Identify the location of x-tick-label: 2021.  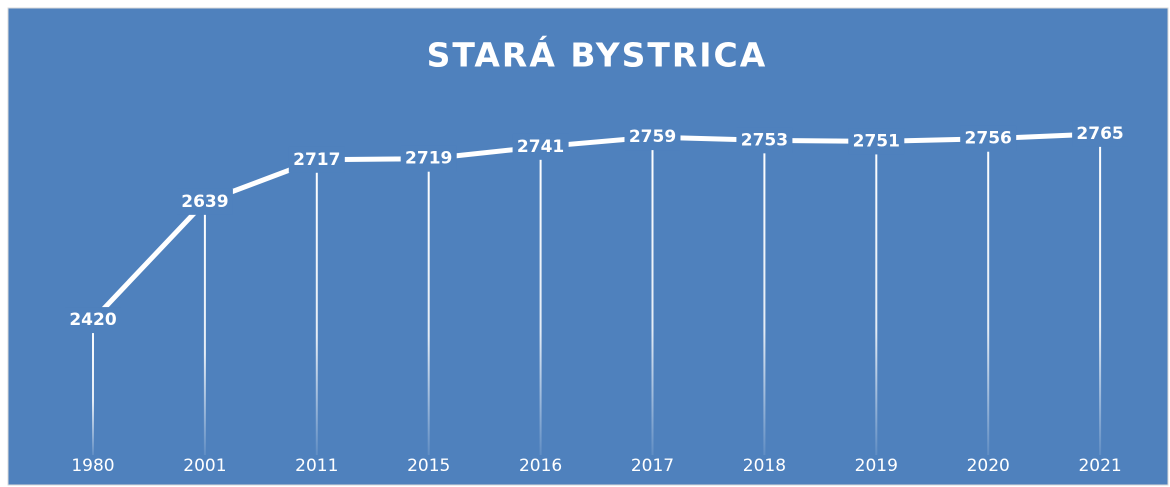
(1099, 466).